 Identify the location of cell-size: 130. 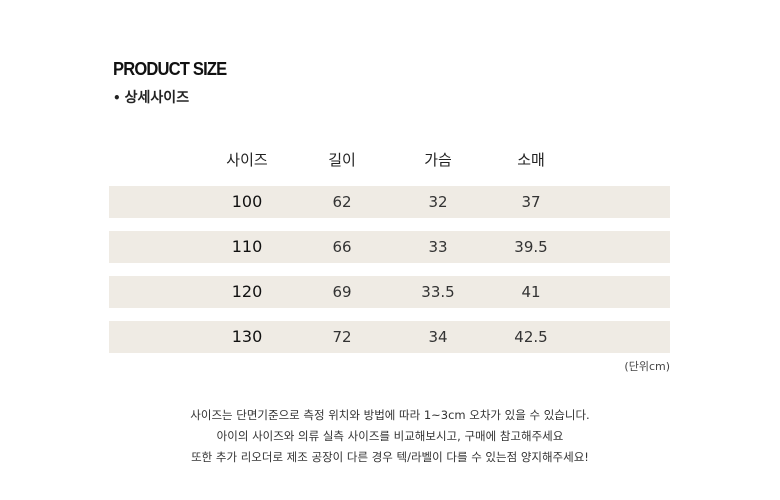
(247, 336).